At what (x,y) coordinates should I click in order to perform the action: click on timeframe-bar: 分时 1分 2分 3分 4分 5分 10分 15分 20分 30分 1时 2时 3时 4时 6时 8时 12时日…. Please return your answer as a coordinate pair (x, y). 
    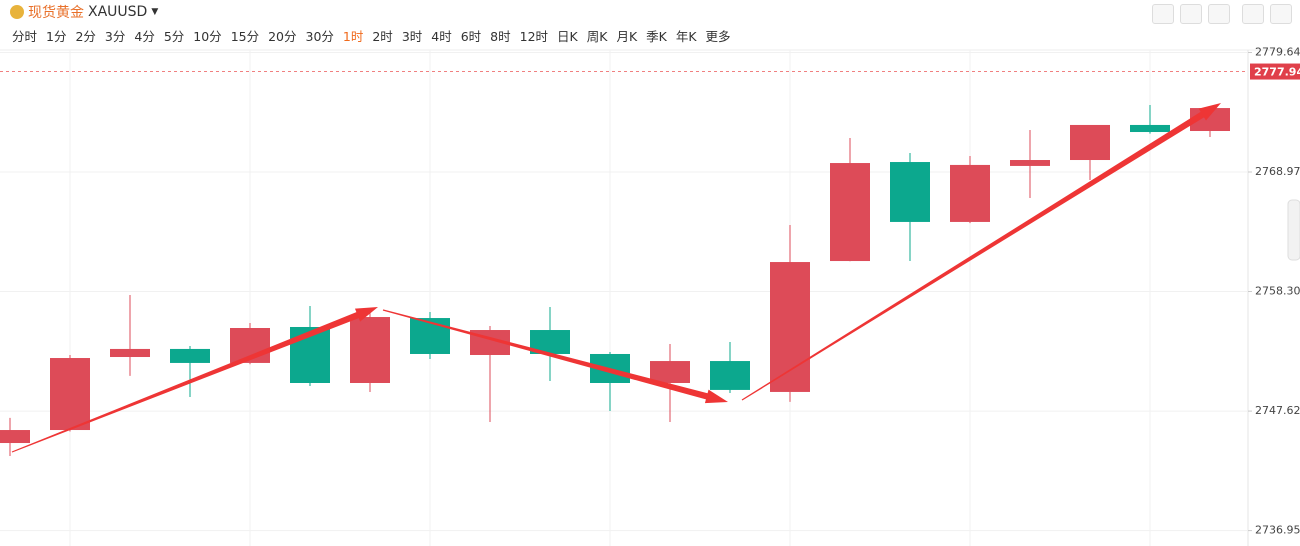
    Looking at the image, I should click on (371, 35).